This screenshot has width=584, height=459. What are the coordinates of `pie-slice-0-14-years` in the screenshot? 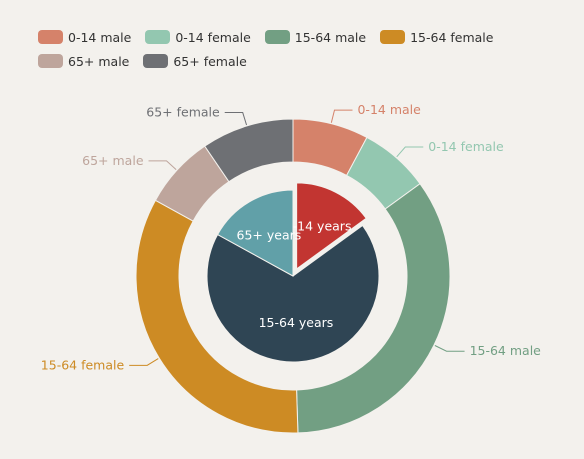 It's located at (331, 226).